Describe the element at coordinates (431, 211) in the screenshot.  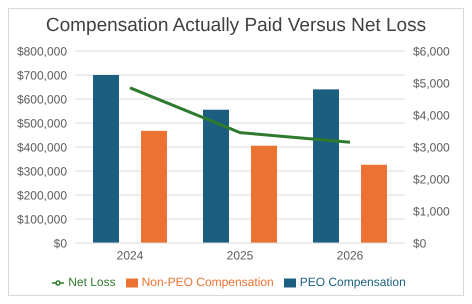
I see `y2-tick-label: $1,000` at that location.